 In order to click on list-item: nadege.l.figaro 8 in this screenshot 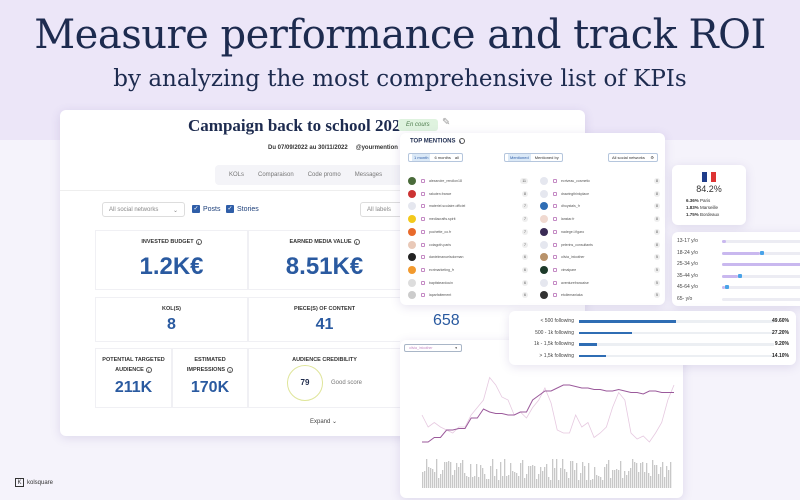, I will do `click(600, 232)`.